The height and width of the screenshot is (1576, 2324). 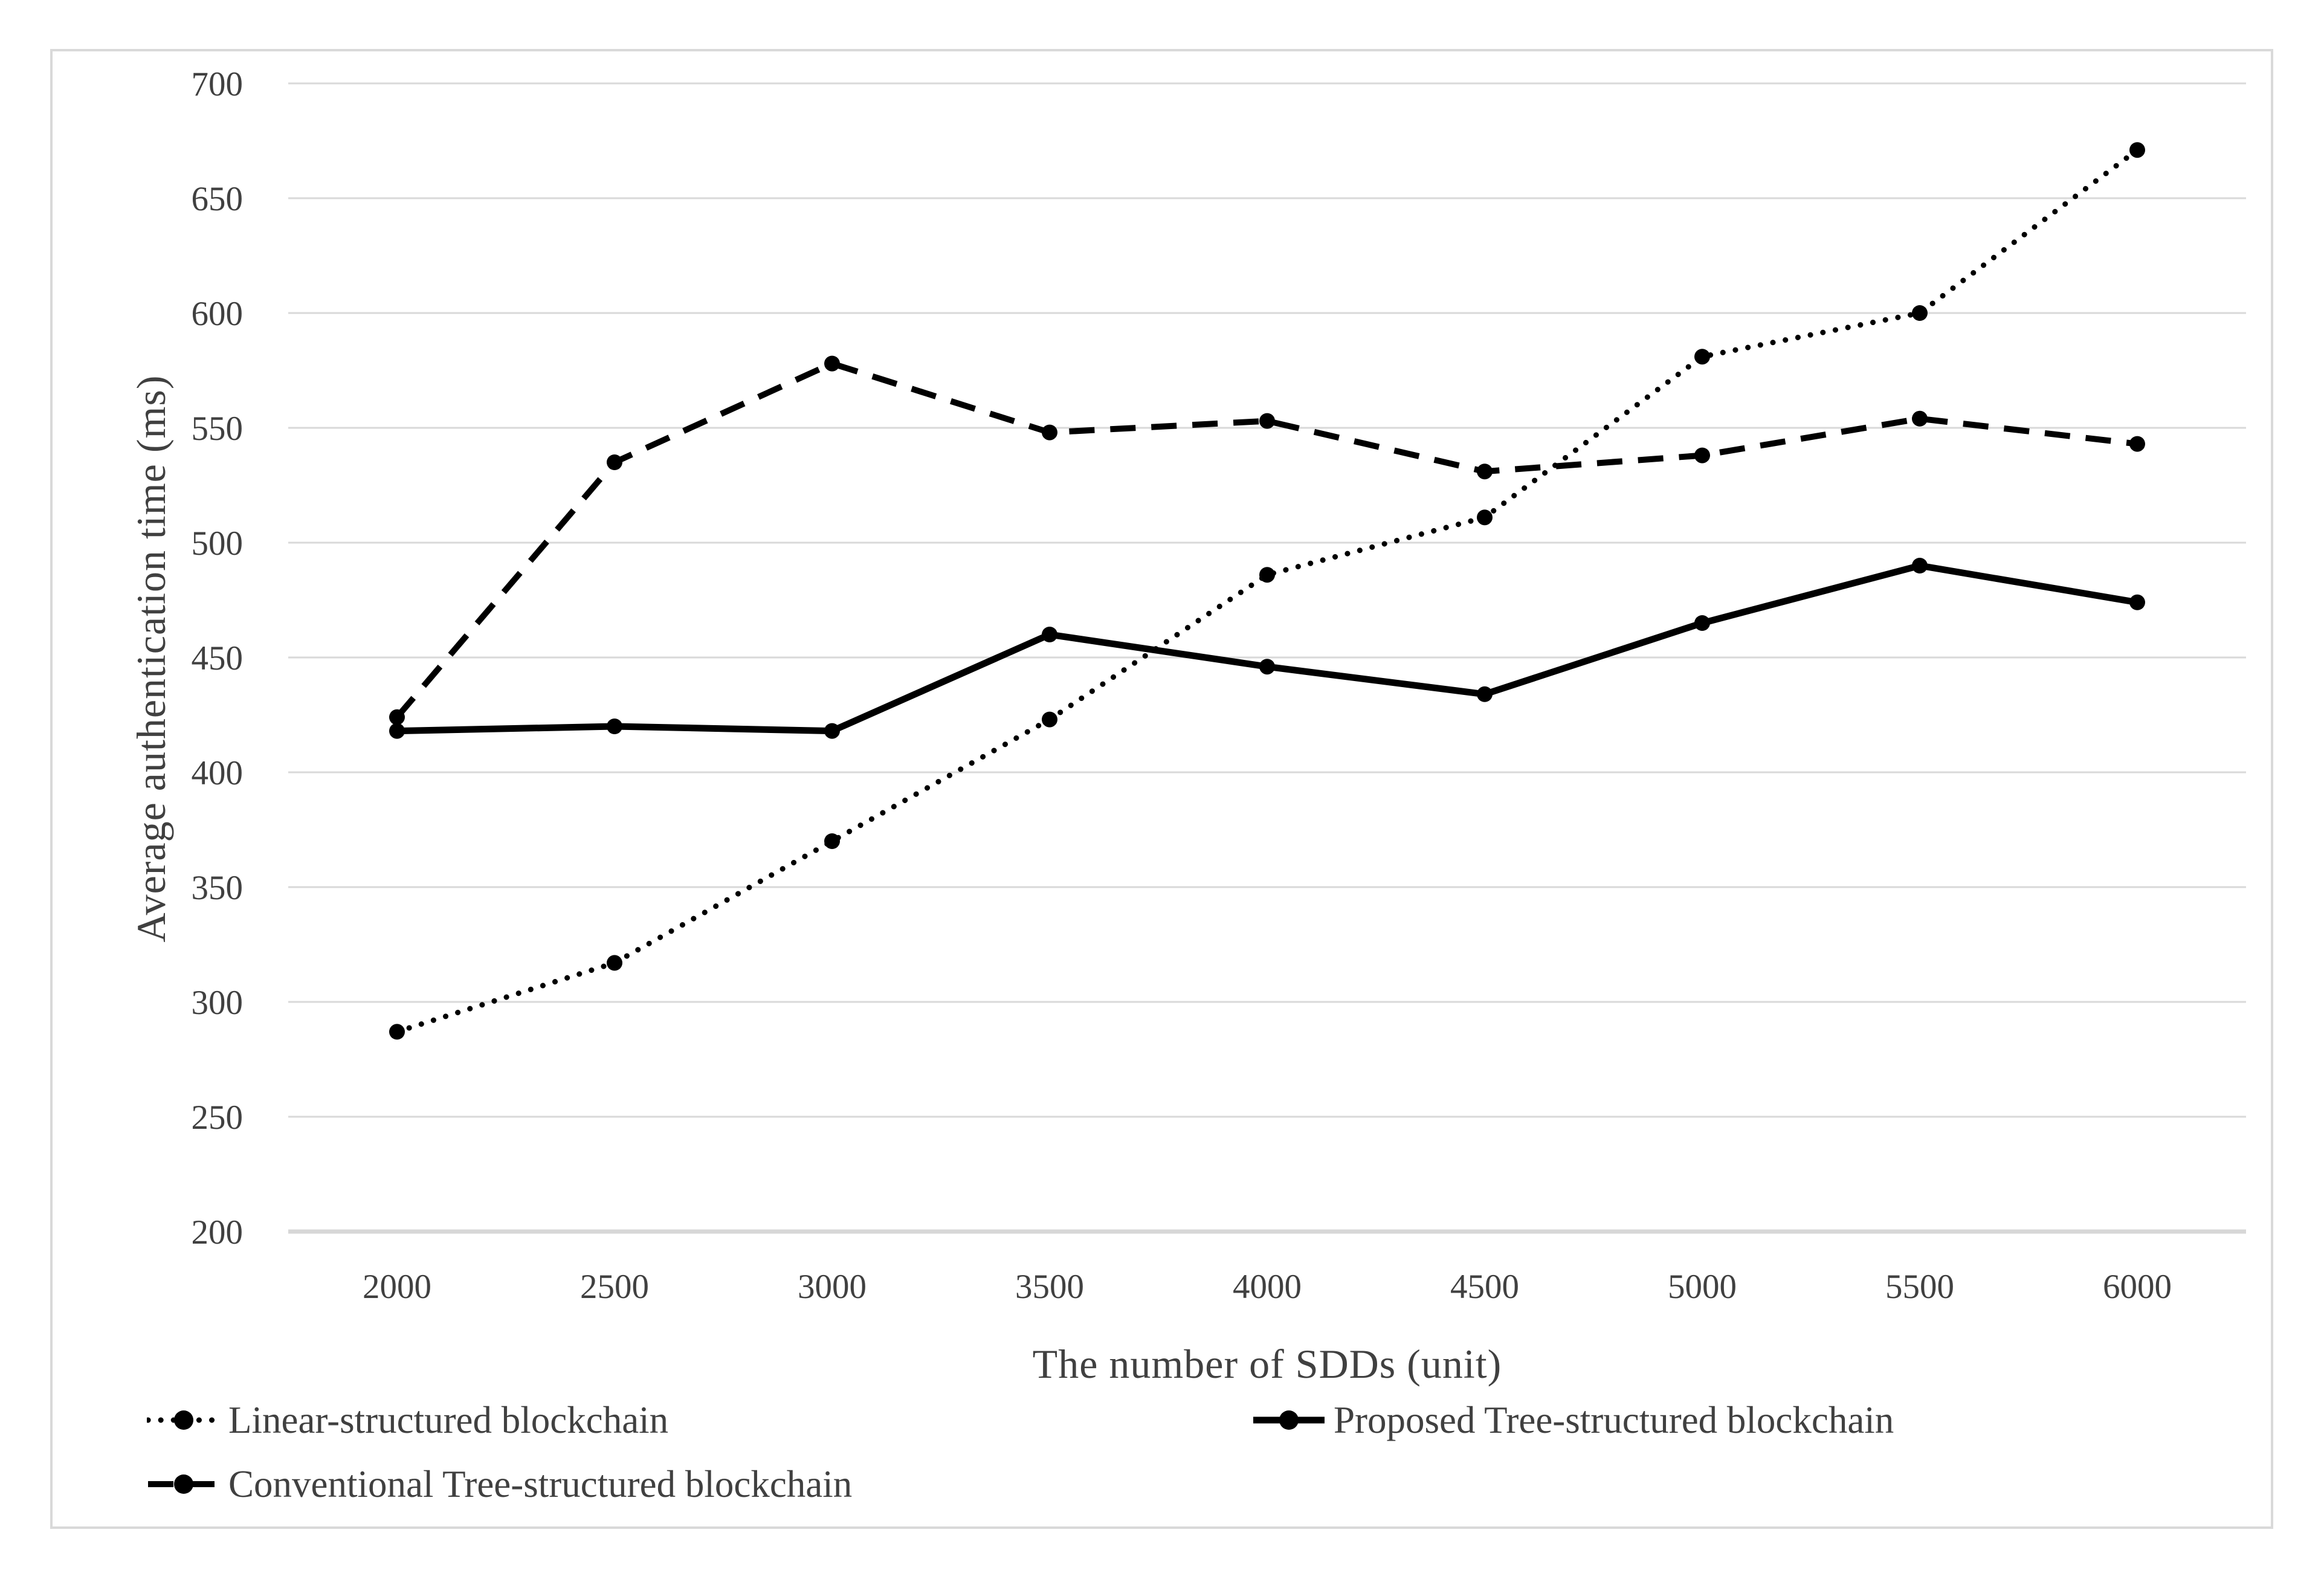 I want to click on y-tick-label: 700, so click(x=218, y=84).